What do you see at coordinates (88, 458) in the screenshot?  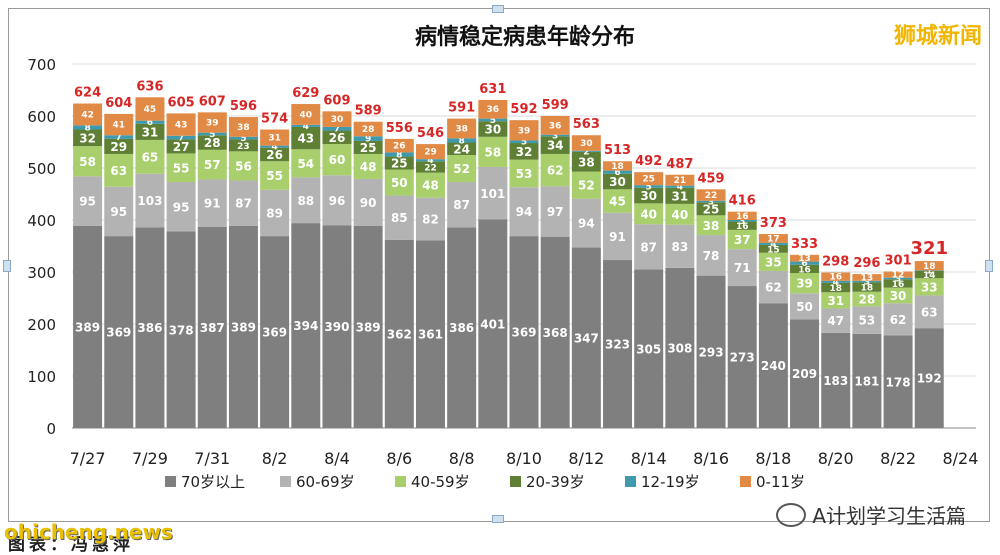 I see `x-tick-label: 7/27` at bounding box center [88, 458].